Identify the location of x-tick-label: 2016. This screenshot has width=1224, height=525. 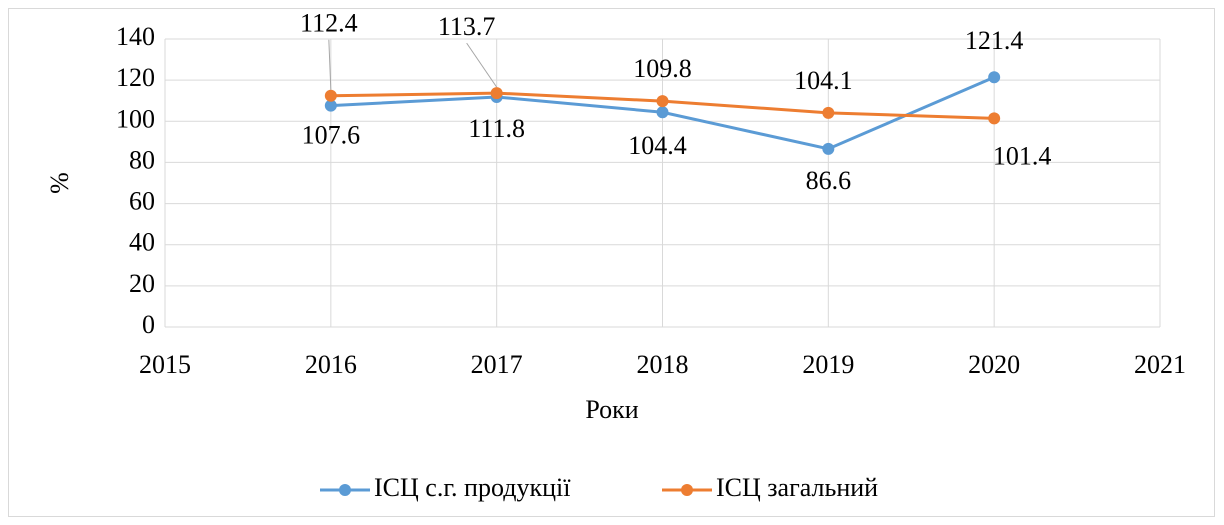
(331, 364).